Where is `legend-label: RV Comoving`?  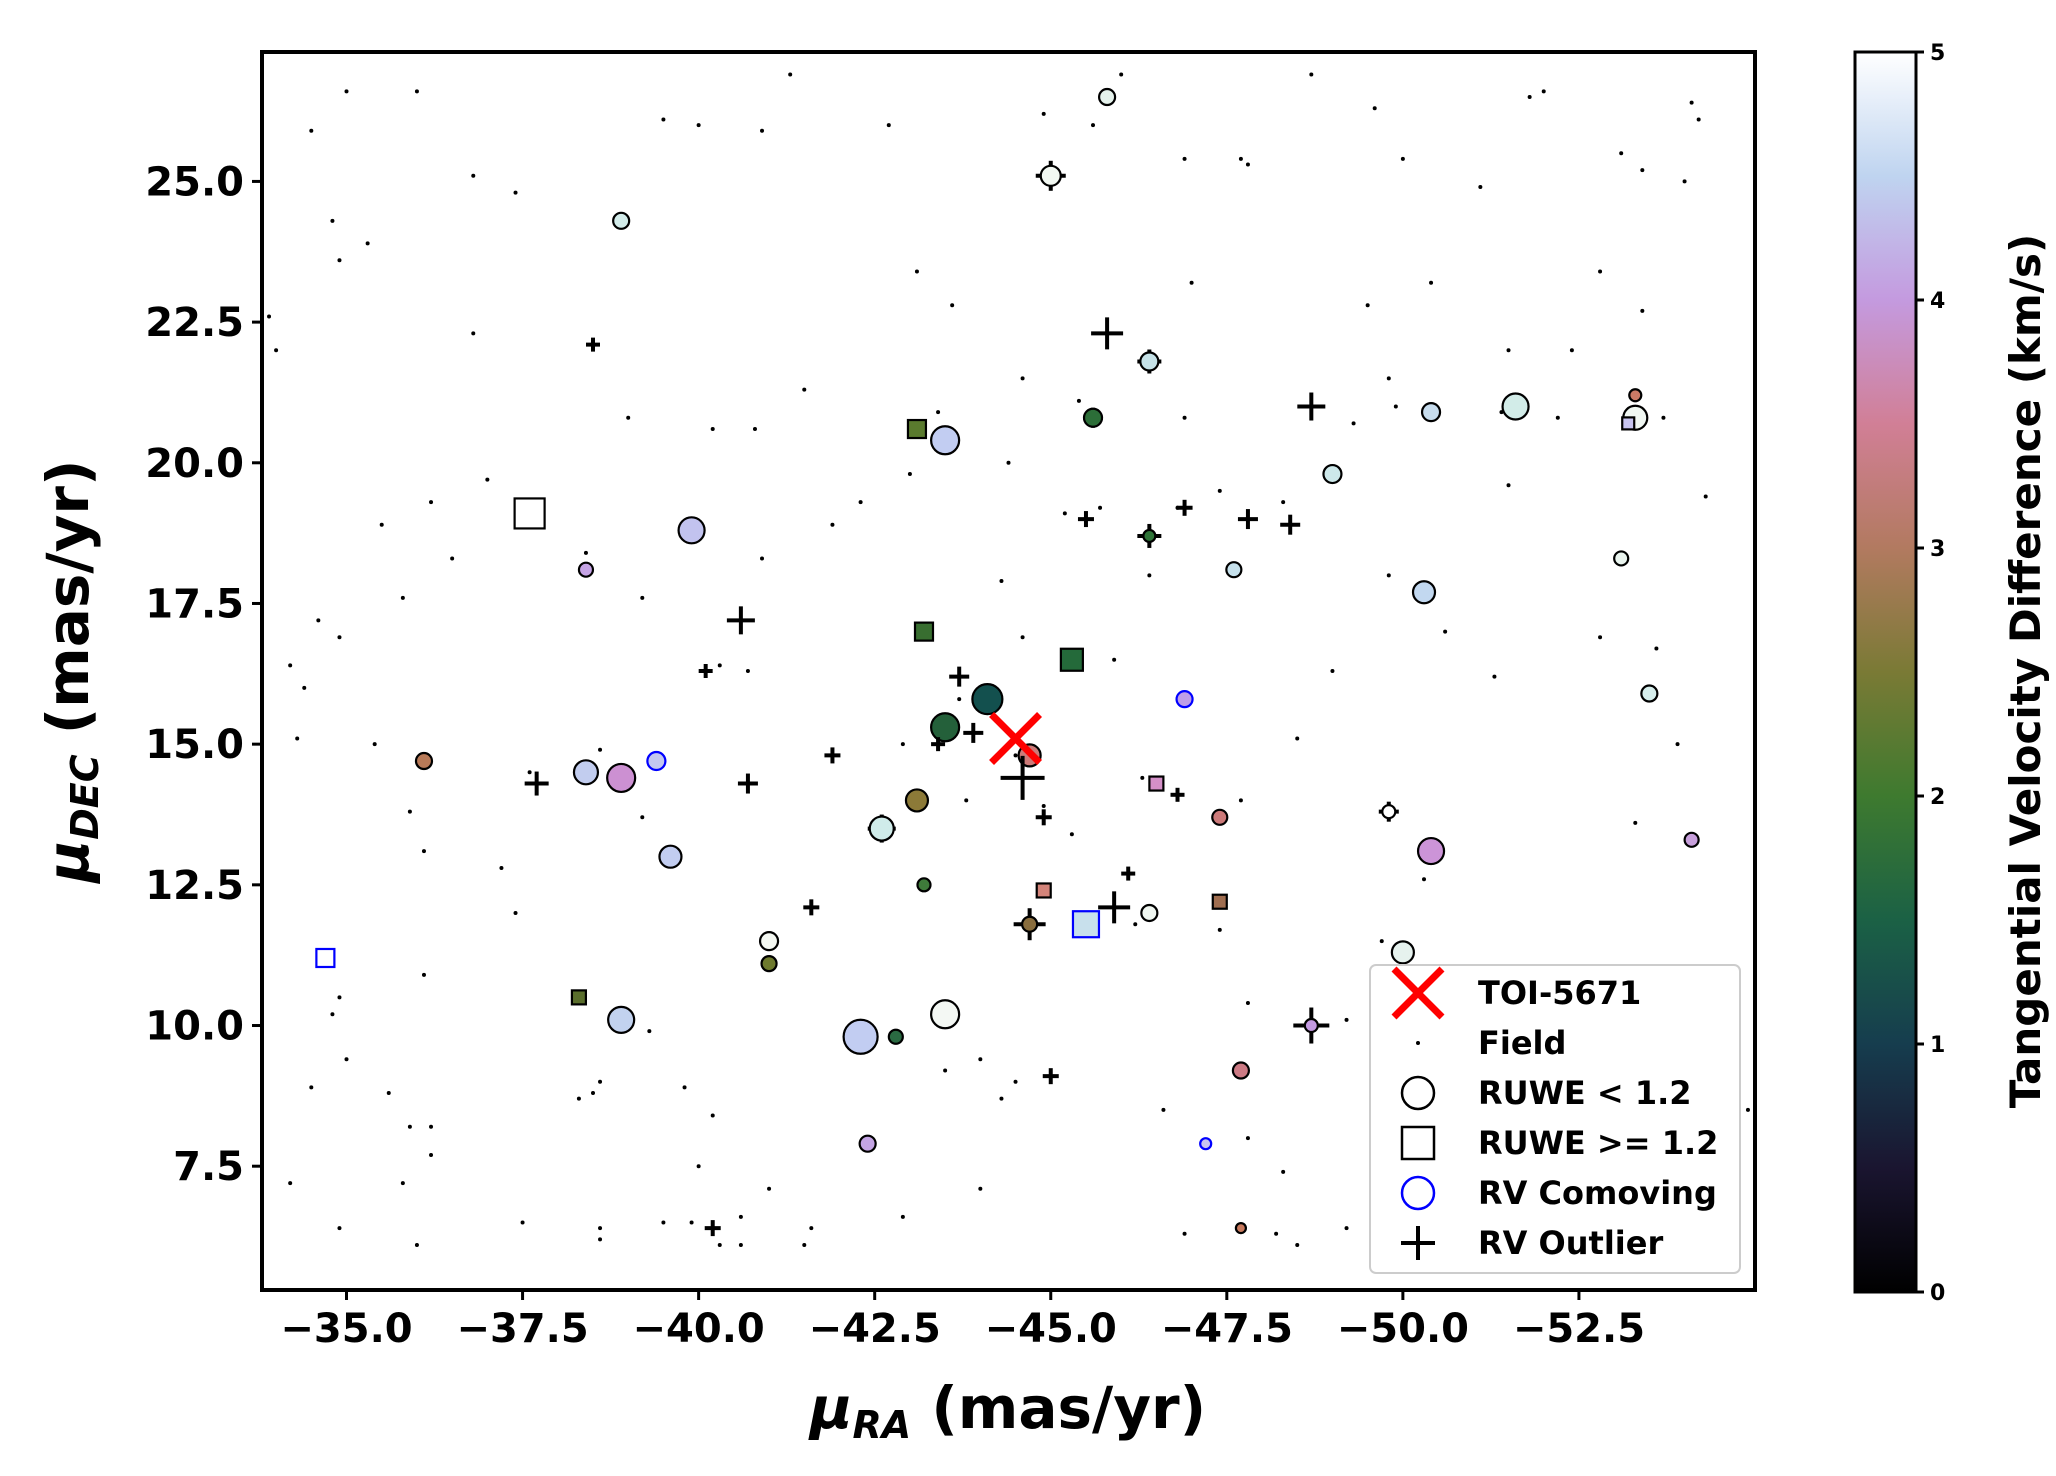 legend-label: RV Comoving is located at coordinates (1597, 1193).